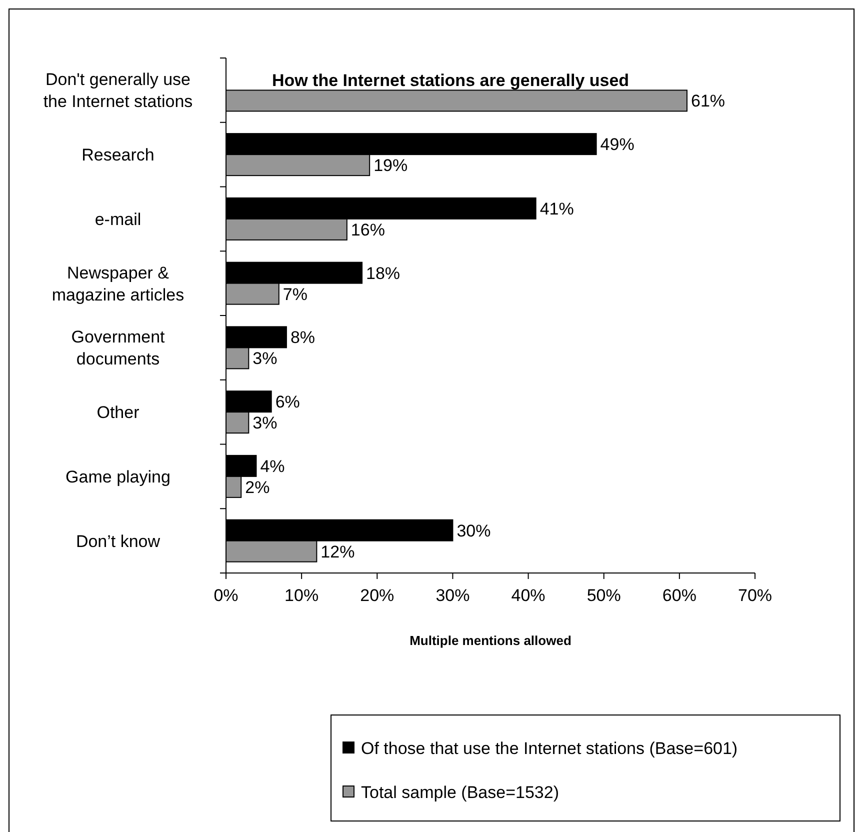 Image resolution: width=855 pixels, height=832 pixels. Describe the element at coordinates (257, 487) in the screenshot. I see `data-label: 2%` at that location.